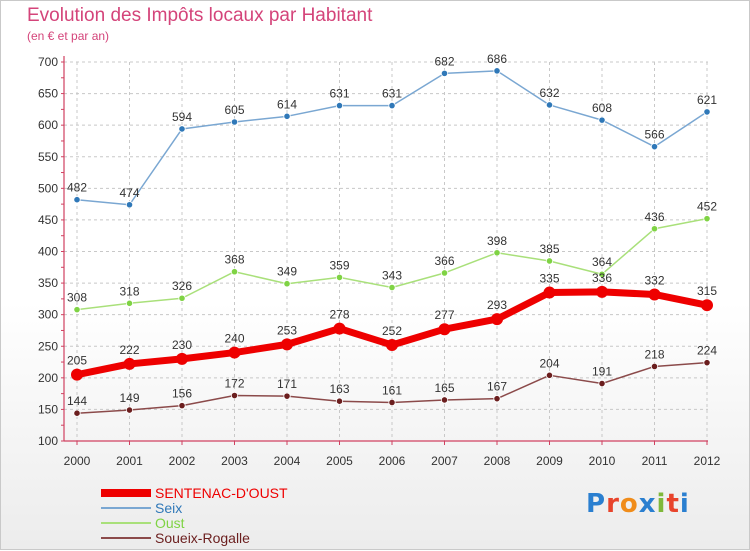  What do you see at coordinates (602, 372) in the screenshot?
I see `data-label: 191` at bounding box center [602, 372].